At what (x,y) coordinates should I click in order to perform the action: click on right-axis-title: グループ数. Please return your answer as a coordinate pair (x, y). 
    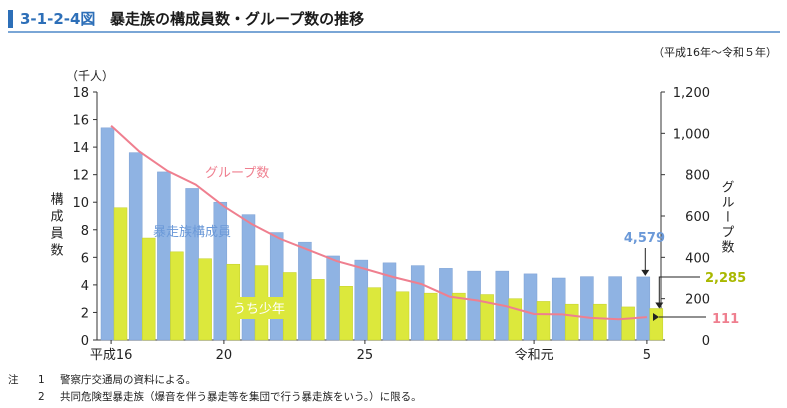
    Looking at the image, I should click on (727, 217).